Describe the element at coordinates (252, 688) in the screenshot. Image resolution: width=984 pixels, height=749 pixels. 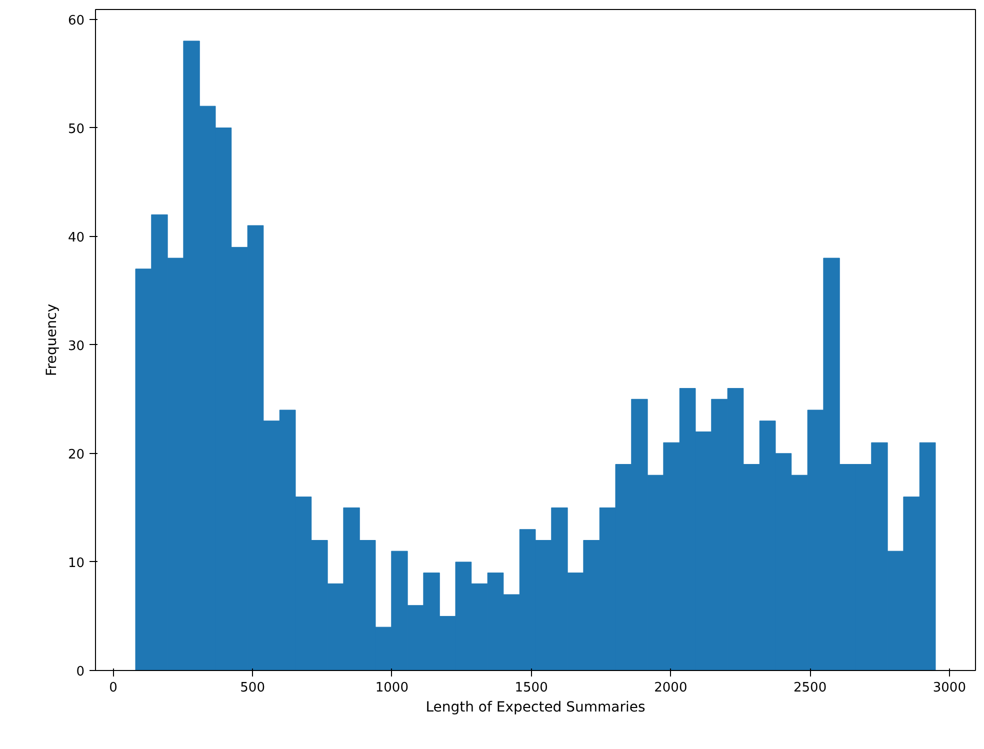
I see `x-tick-label: 500` at that location.